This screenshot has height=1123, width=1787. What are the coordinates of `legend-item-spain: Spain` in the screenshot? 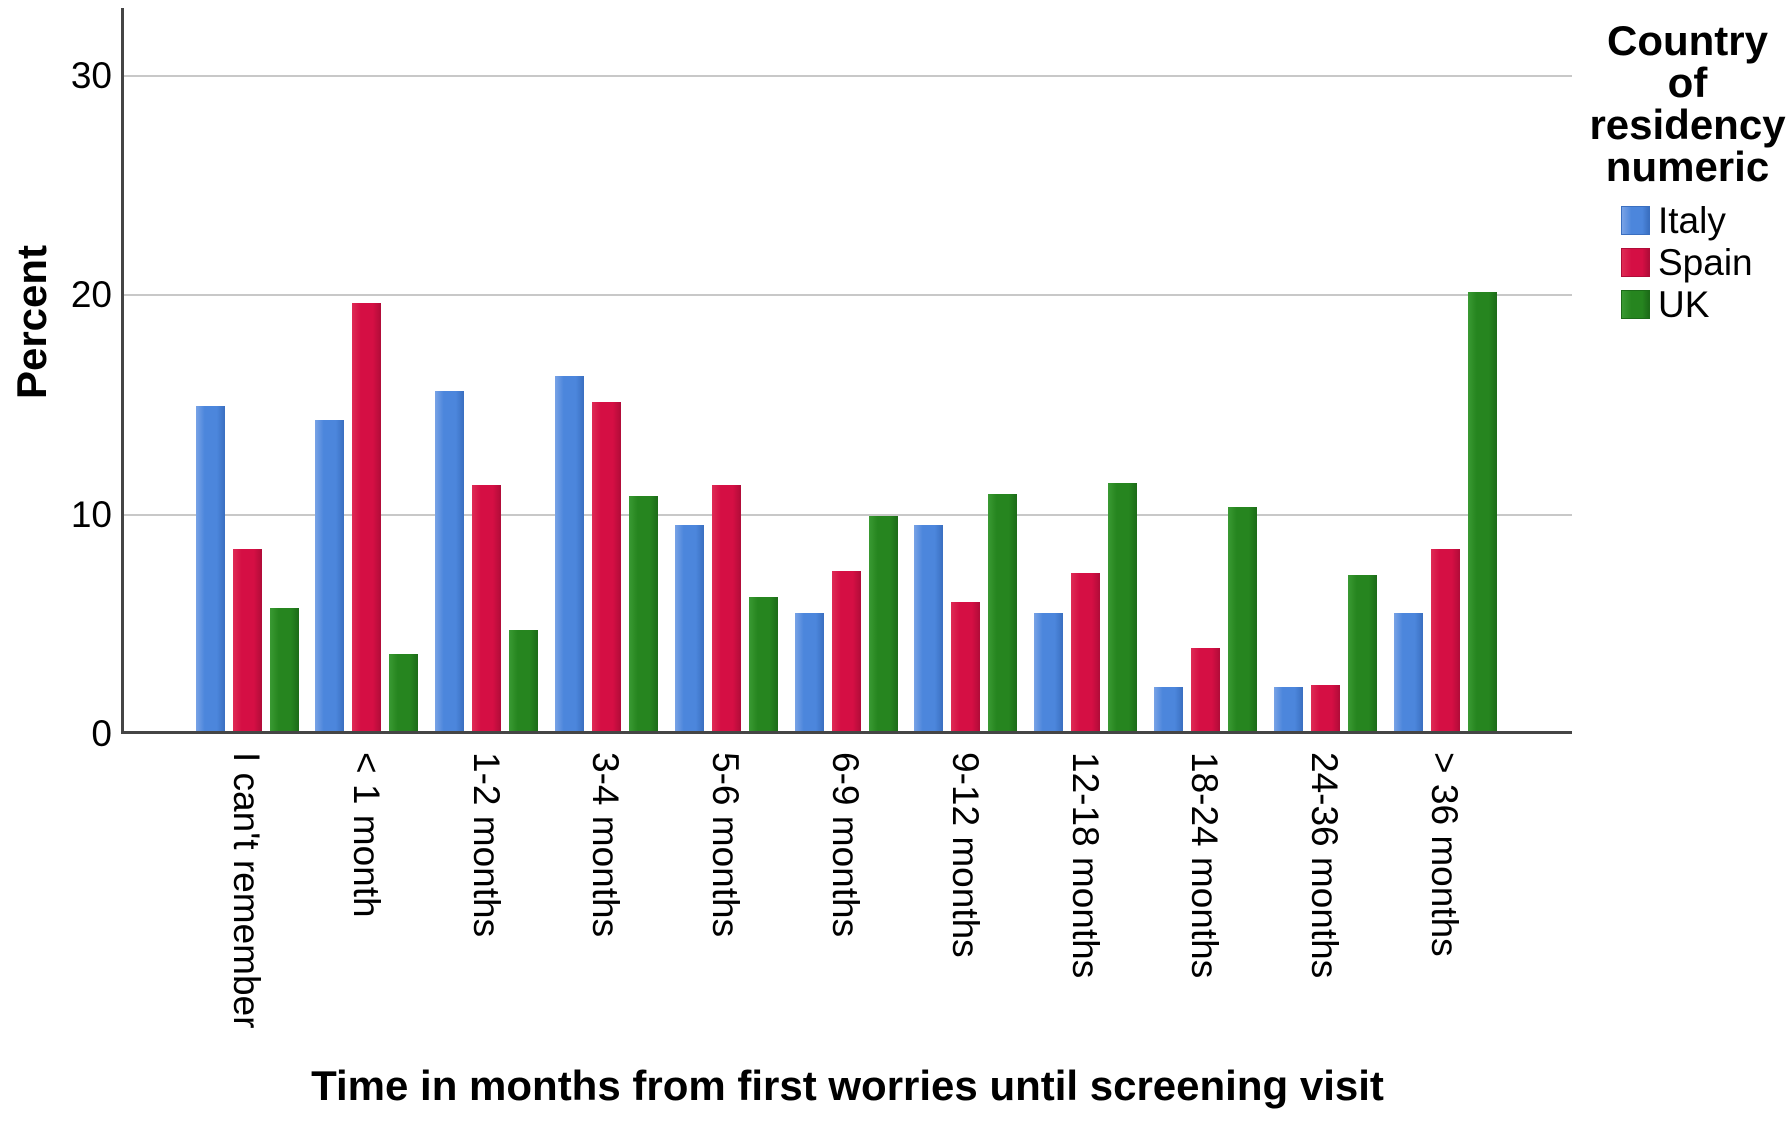 It's located at (1704, 262).